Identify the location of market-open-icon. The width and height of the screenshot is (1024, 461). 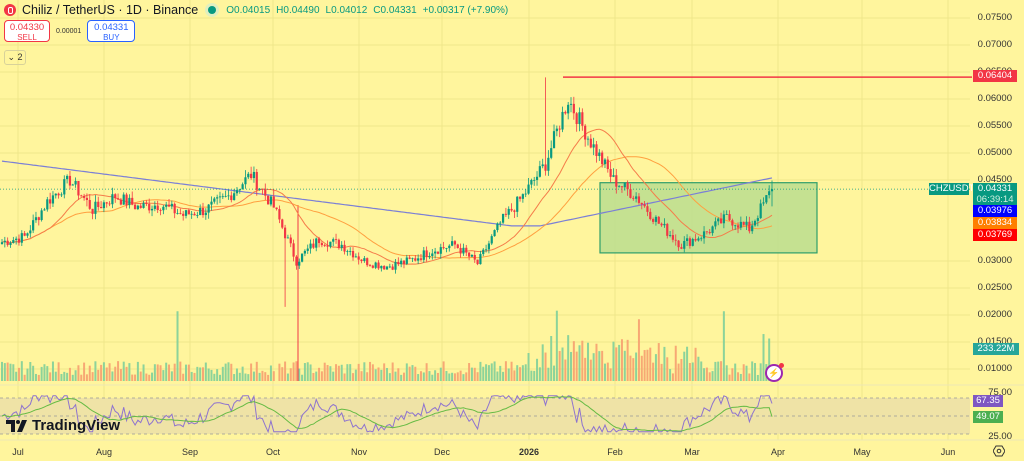
(212, 10).